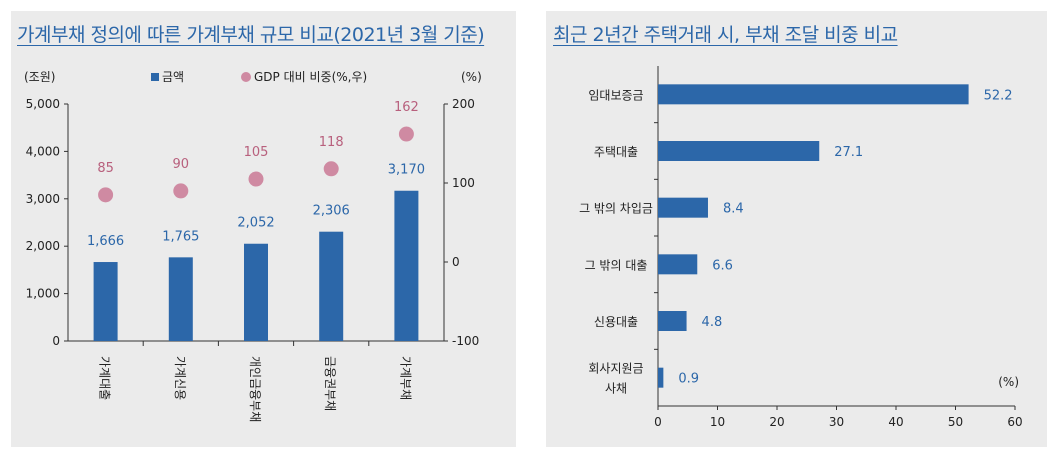  Describe the element at coordinates (1008, 382) in the screenshot. I see `h-chart-x-unit: (%)` at that location.